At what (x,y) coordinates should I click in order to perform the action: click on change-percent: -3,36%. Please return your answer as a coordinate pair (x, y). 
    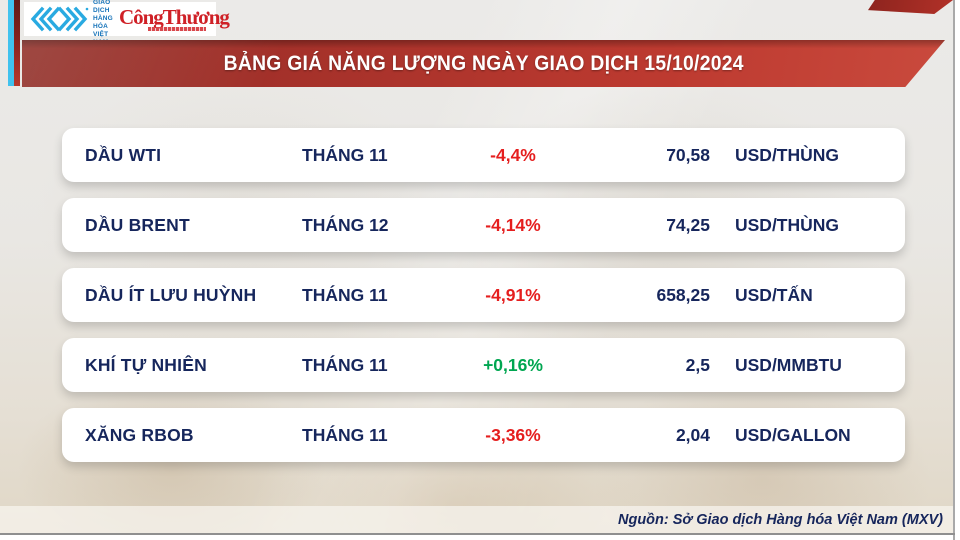
    Looking at the image, I should click on (513, 434).